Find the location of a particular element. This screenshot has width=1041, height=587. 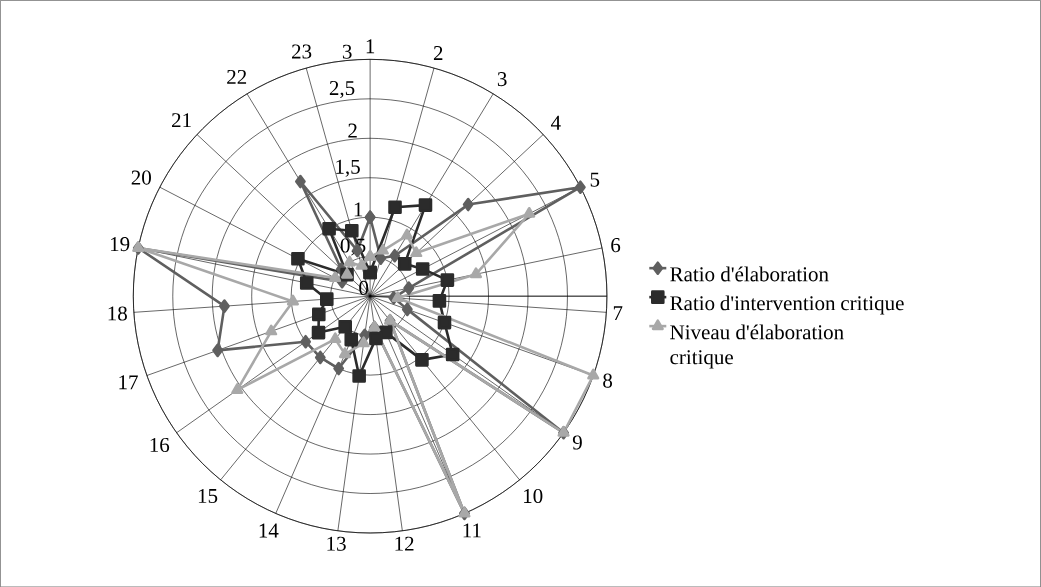

y-tick-label: 2,5 is located at coordinates (342, 89).